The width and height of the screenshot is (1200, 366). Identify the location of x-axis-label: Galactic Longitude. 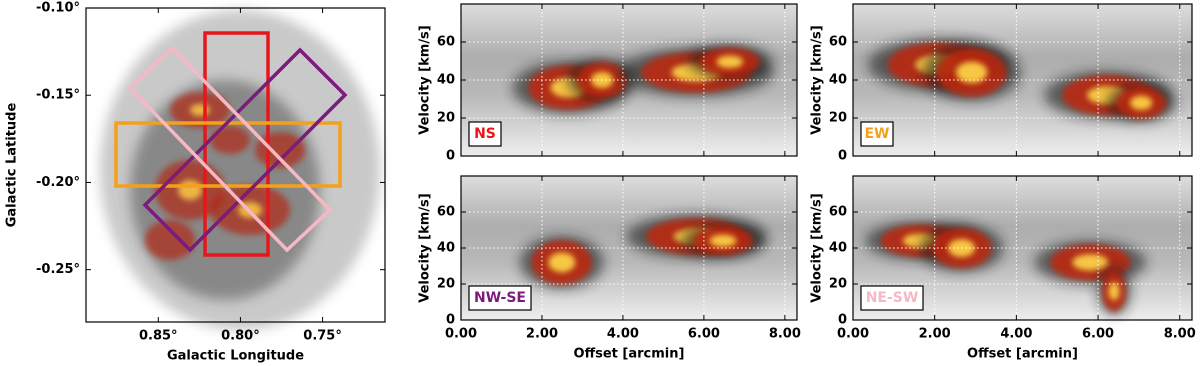
(235, 356).